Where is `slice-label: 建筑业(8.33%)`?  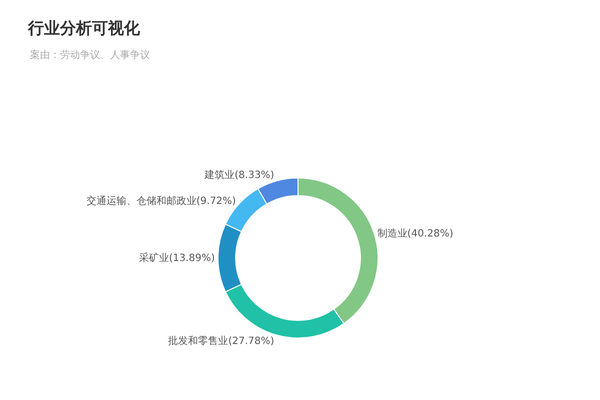
slice-label: 建筑业(8.33%) is located at coordinates (239, 175).